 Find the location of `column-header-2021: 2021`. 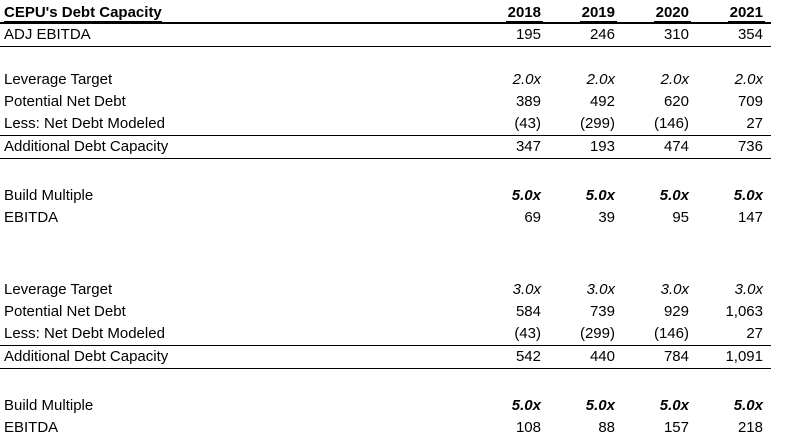

column-header-2021: 2021 is located at coordinates (734, 12).